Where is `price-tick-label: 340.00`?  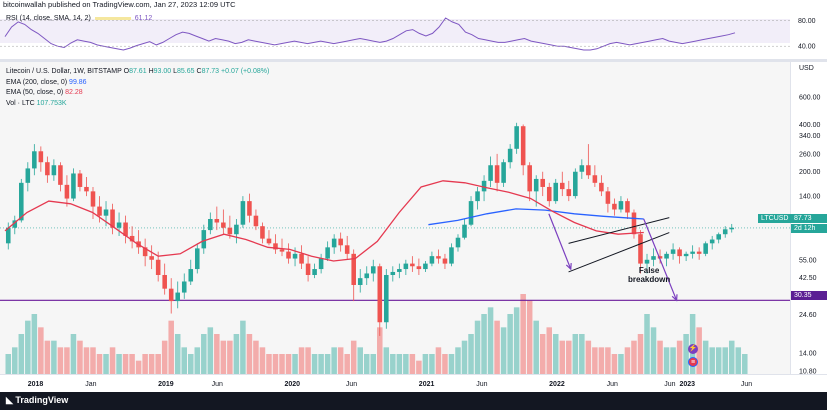
price-tick-label: 340.00 is located at coordinates (810, 136).